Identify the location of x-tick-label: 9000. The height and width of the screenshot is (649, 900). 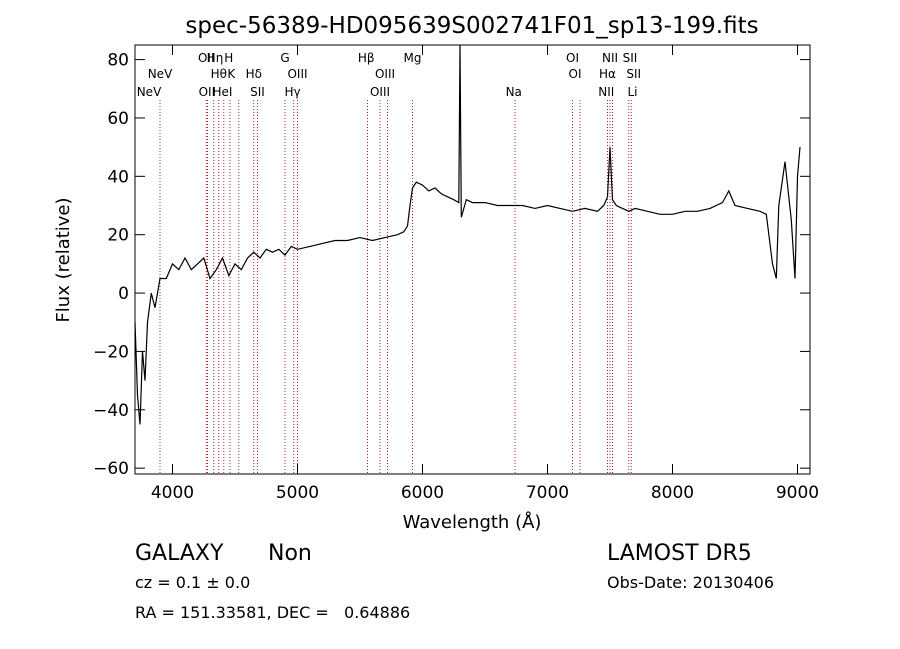
(797, 493).